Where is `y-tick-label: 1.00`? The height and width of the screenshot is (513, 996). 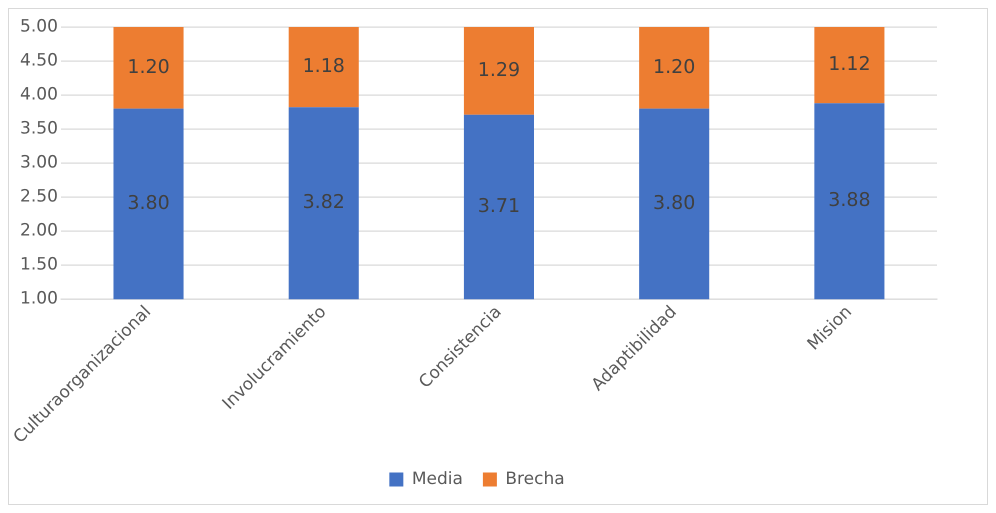 y-tick-label: 1.00 is located at coordinates (39, 298).